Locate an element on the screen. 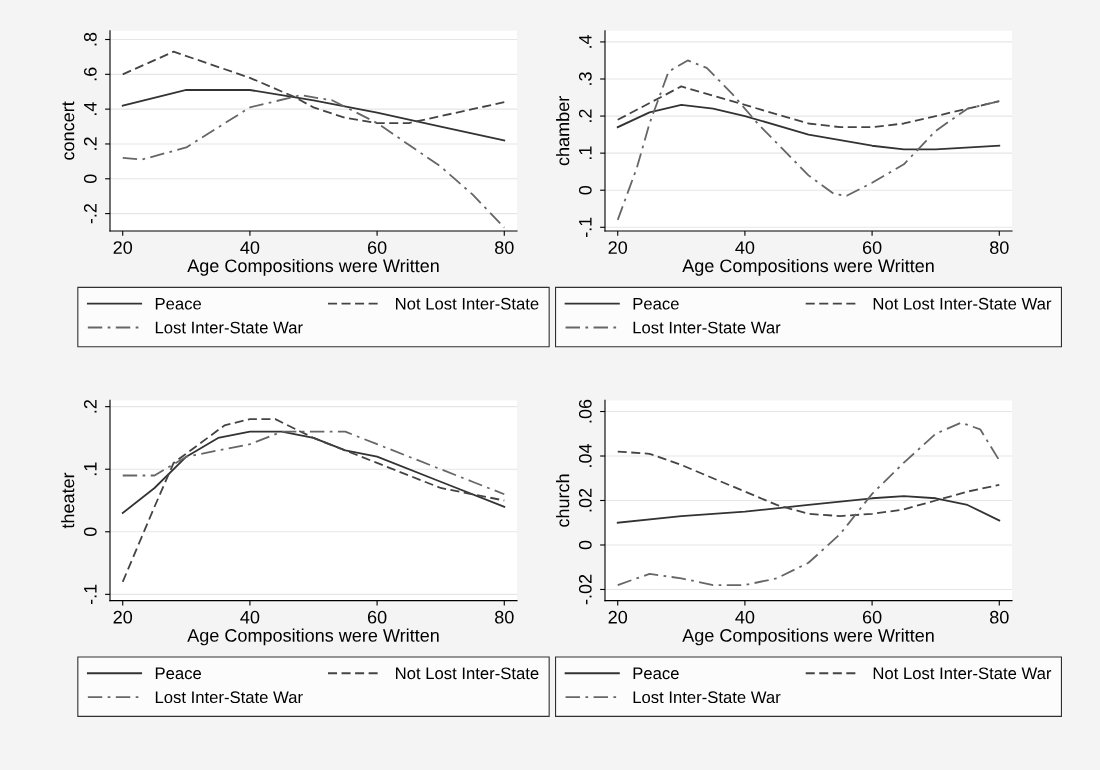 This screenshot has width=1100, height=770. y-axis-title: theater is located at coordinates (68, 500).